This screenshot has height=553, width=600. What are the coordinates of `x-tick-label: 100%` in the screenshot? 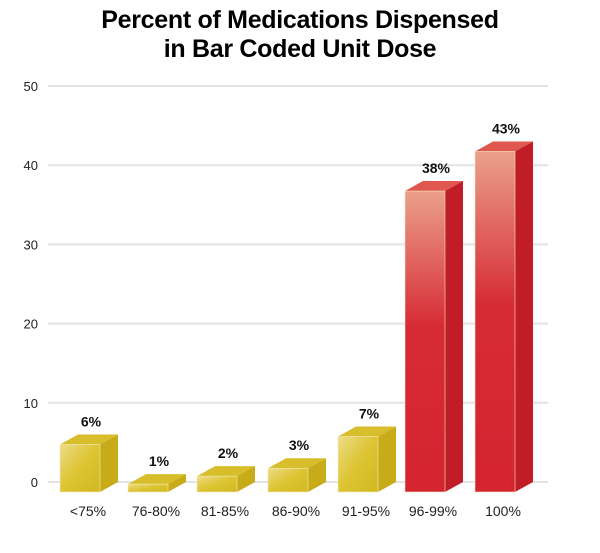 It's located at (503, 511).